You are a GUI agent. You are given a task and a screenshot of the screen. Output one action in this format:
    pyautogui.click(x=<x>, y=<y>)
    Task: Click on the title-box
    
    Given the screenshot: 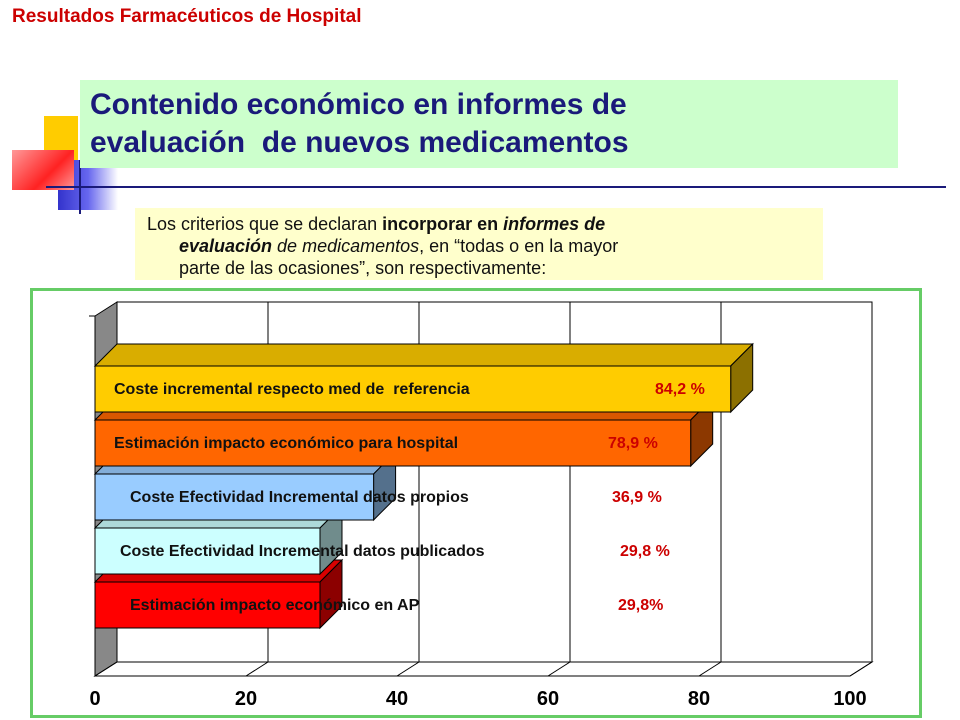 What is the action you would take?
    pyautogui.click(x=489, y=124)
    